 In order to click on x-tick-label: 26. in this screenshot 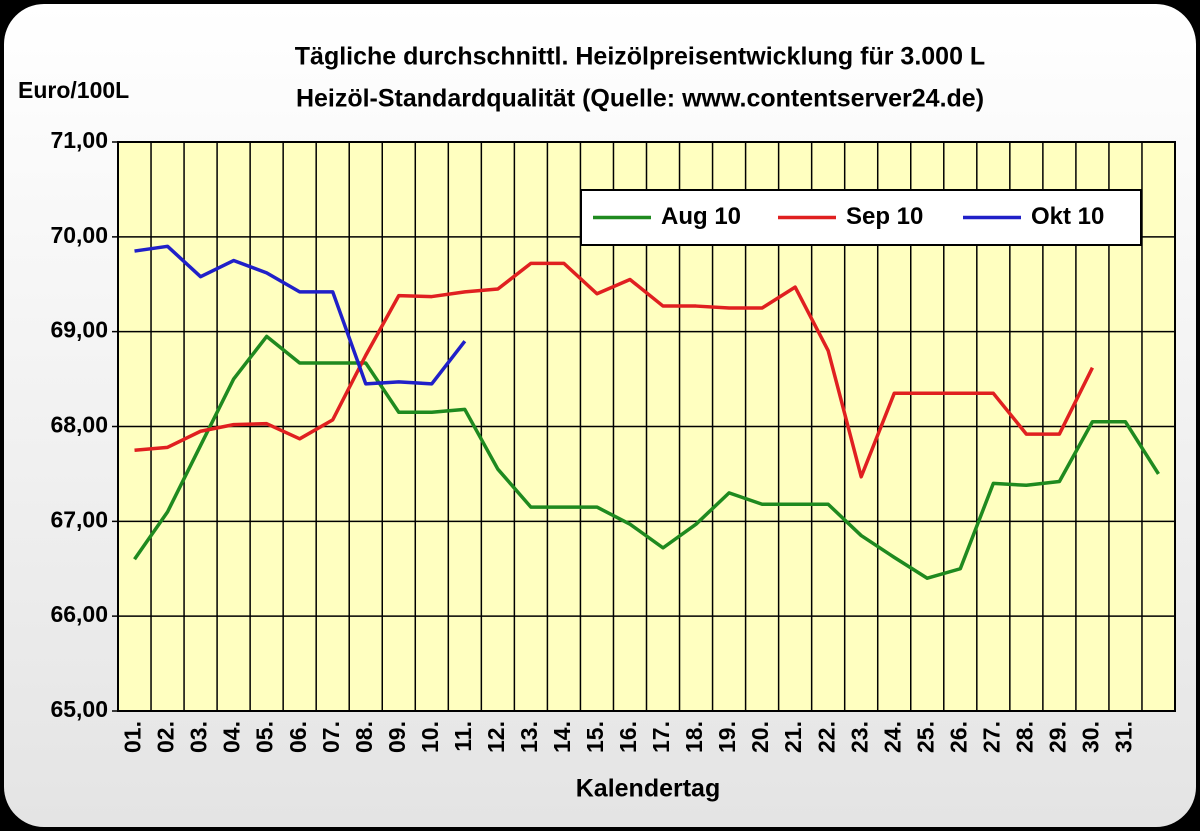, I will do `click(958, 737)`.